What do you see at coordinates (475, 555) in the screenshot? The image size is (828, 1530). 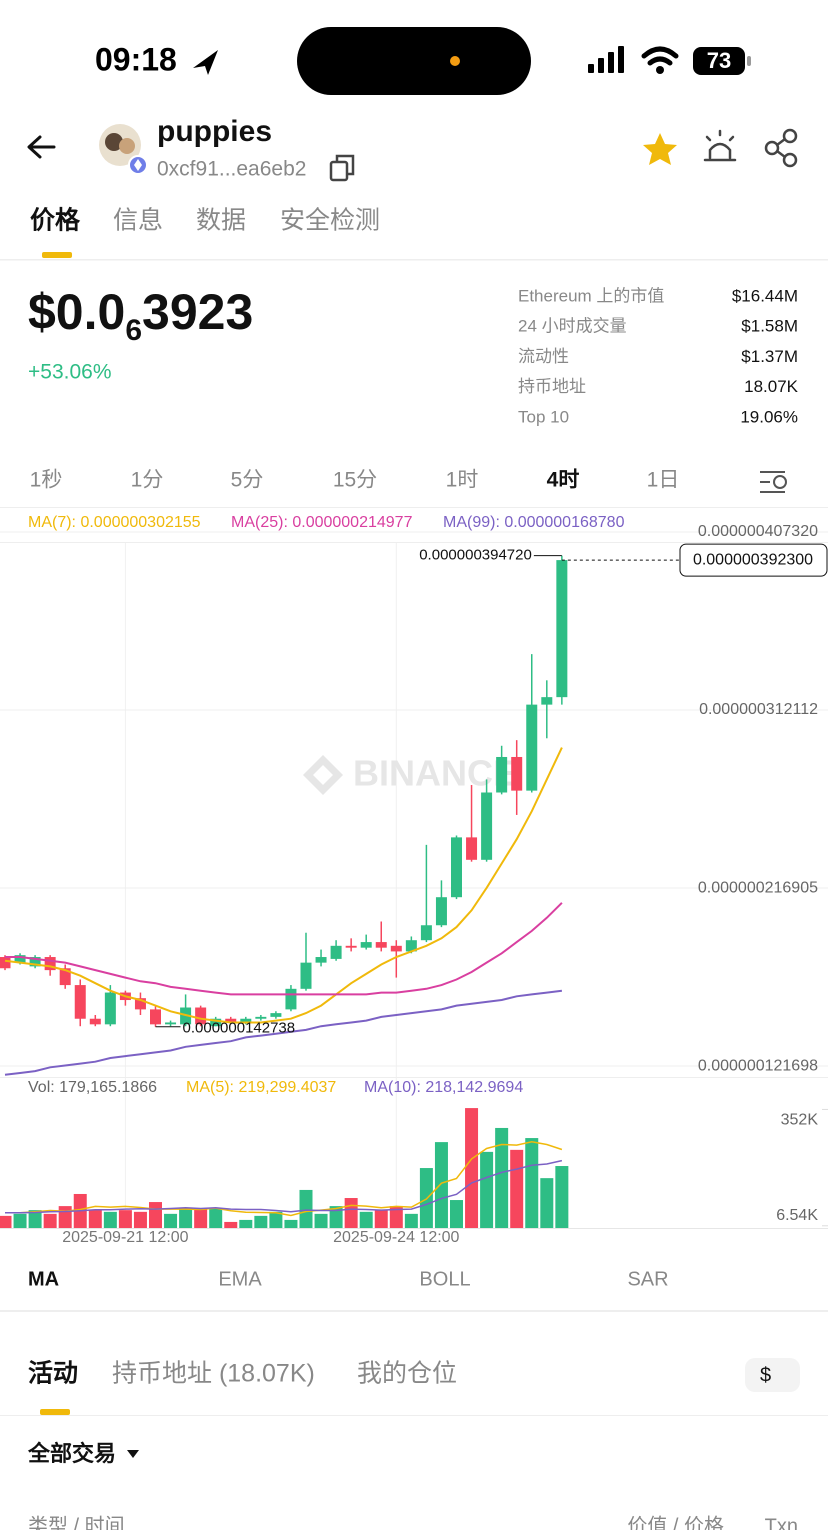 I see `annotation-label: 0.000000394720` at bounding box center [475, 555].